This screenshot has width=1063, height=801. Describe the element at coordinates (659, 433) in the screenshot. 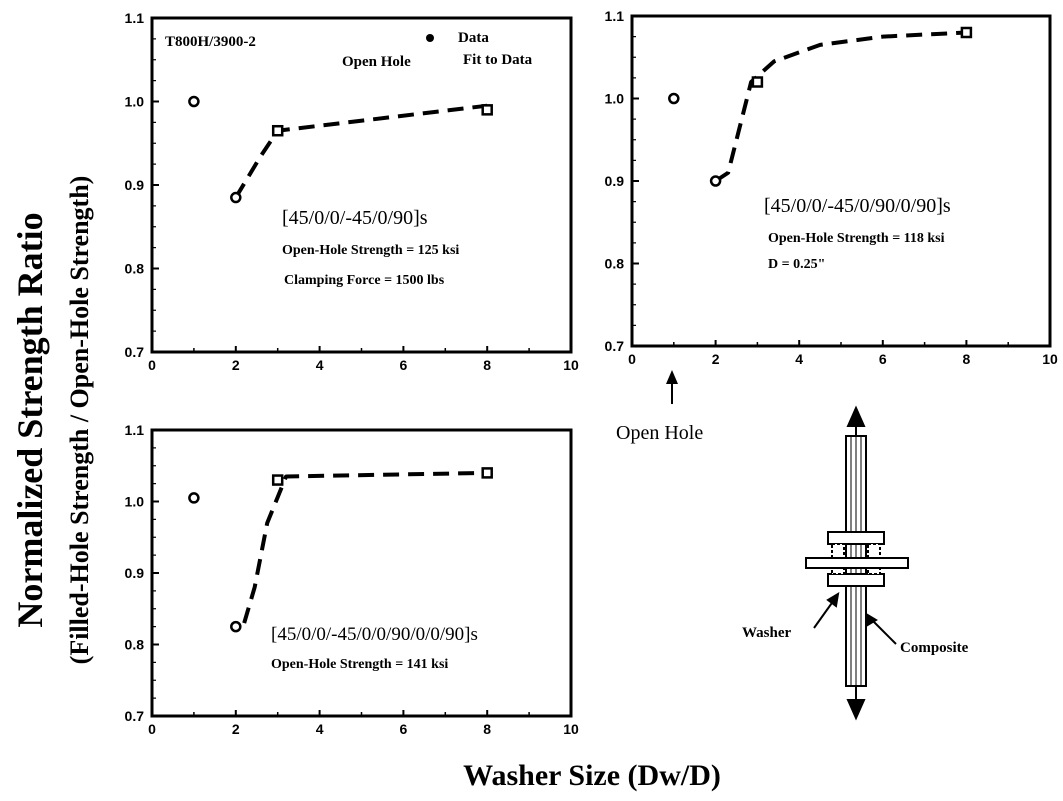

I see `open-hole-annotation: Open Hole` at that location.